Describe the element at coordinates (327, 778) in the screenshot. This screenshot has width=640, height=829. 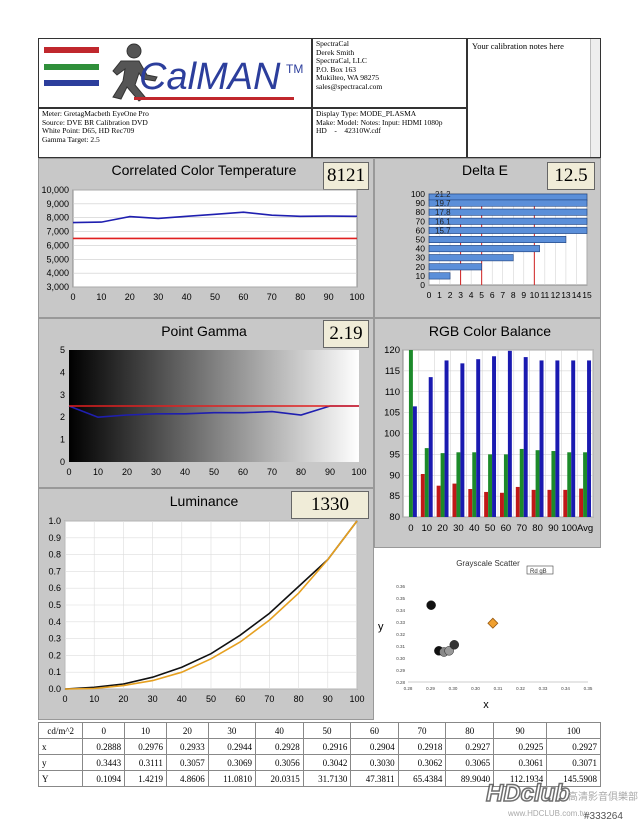
I see `table-cell: 31.7130` at that location.